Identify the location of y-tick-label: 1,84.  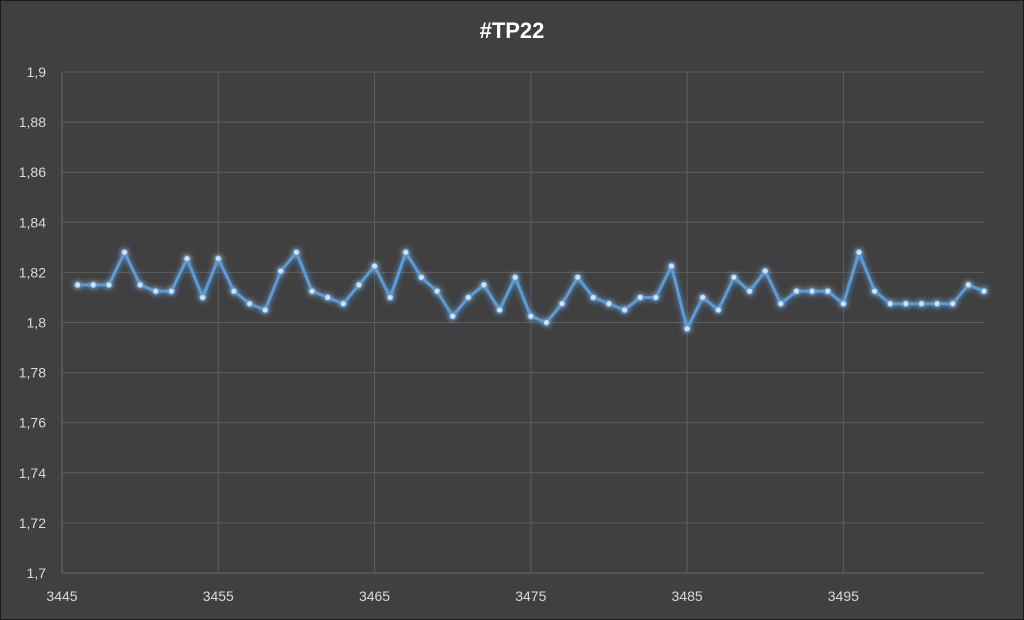
(32, 222).